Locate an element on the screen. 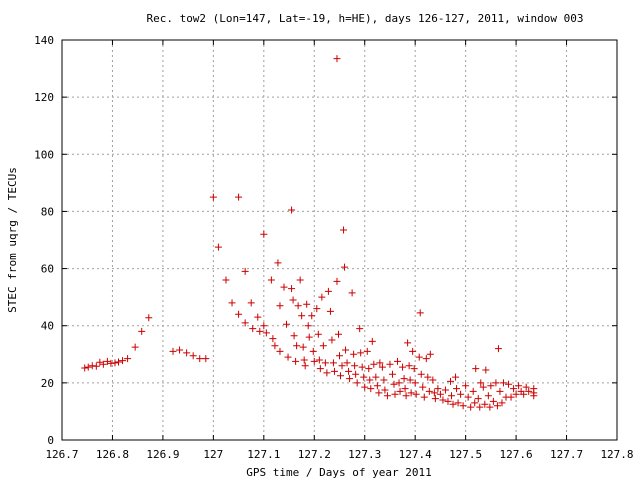 The image size is (640, 480). x-tick-label: 126.7 is located at coordinates (61, 454).